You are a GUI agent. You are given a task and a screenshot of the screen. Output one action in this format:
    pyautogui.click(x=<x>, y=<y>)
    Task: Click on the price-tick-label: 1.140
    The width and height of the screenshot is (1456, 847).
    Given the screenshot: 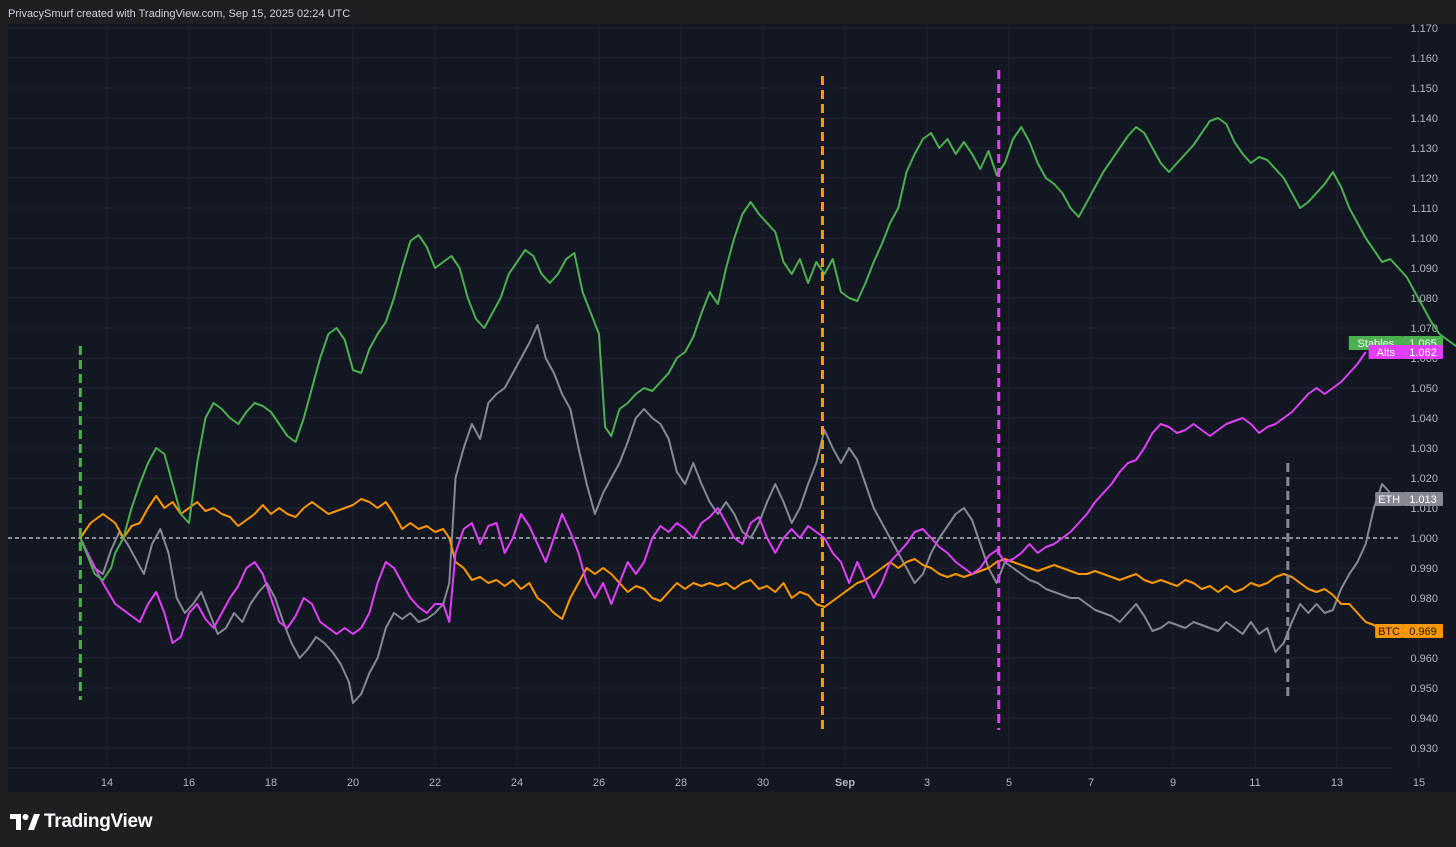 What is the action you would take?
    pyautogui.click(x=1424, y=119)
    